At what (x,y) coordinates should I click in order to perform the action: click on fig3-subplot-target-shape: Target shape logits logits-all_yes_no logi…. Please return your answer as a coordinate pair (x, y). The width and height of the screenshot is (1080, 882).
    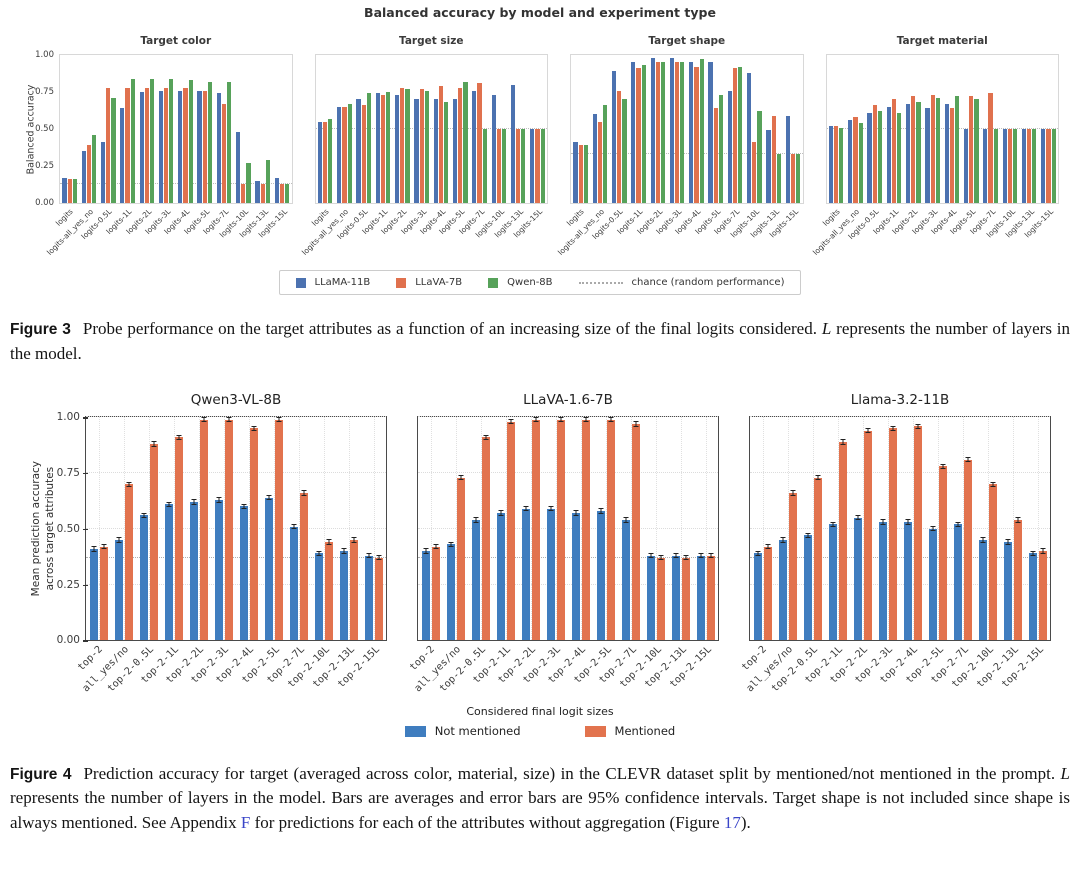
    Looking at the image, I should click on (680, 149).